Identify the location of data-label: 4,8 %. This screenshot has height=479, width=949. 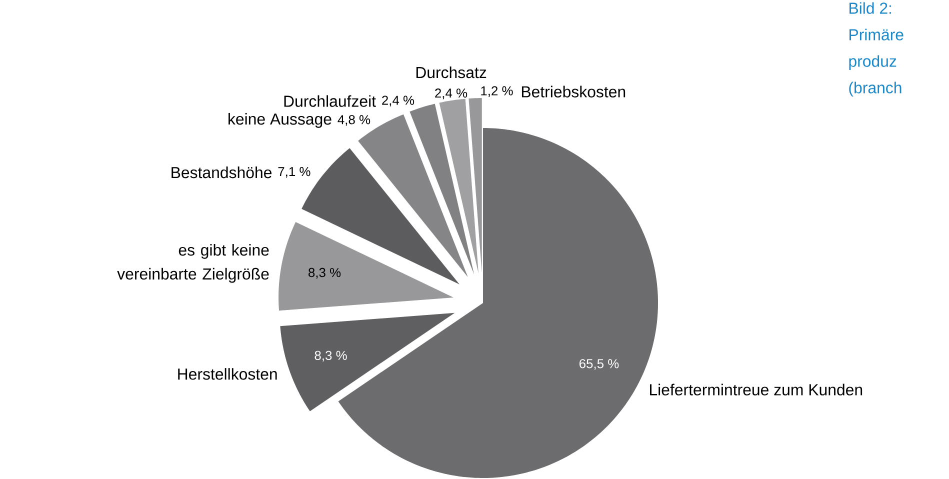
(354, 120).